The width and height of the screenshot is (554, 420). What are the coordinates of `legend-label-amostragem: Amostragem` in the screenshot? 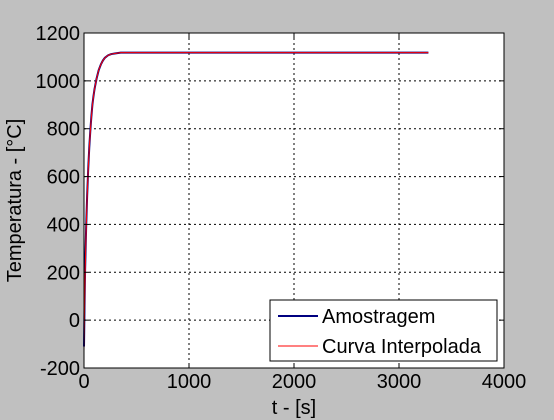 It's located at (378, 317).